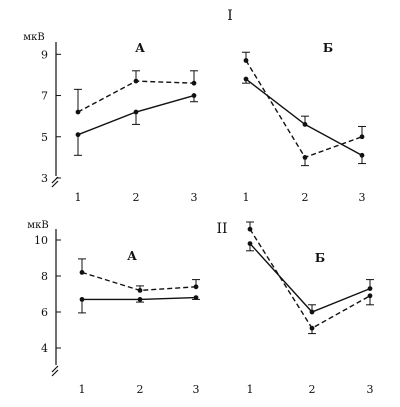 This screenshot has height=407, width=400. I want to click on y-tick-label: 8, so click(44, 276).